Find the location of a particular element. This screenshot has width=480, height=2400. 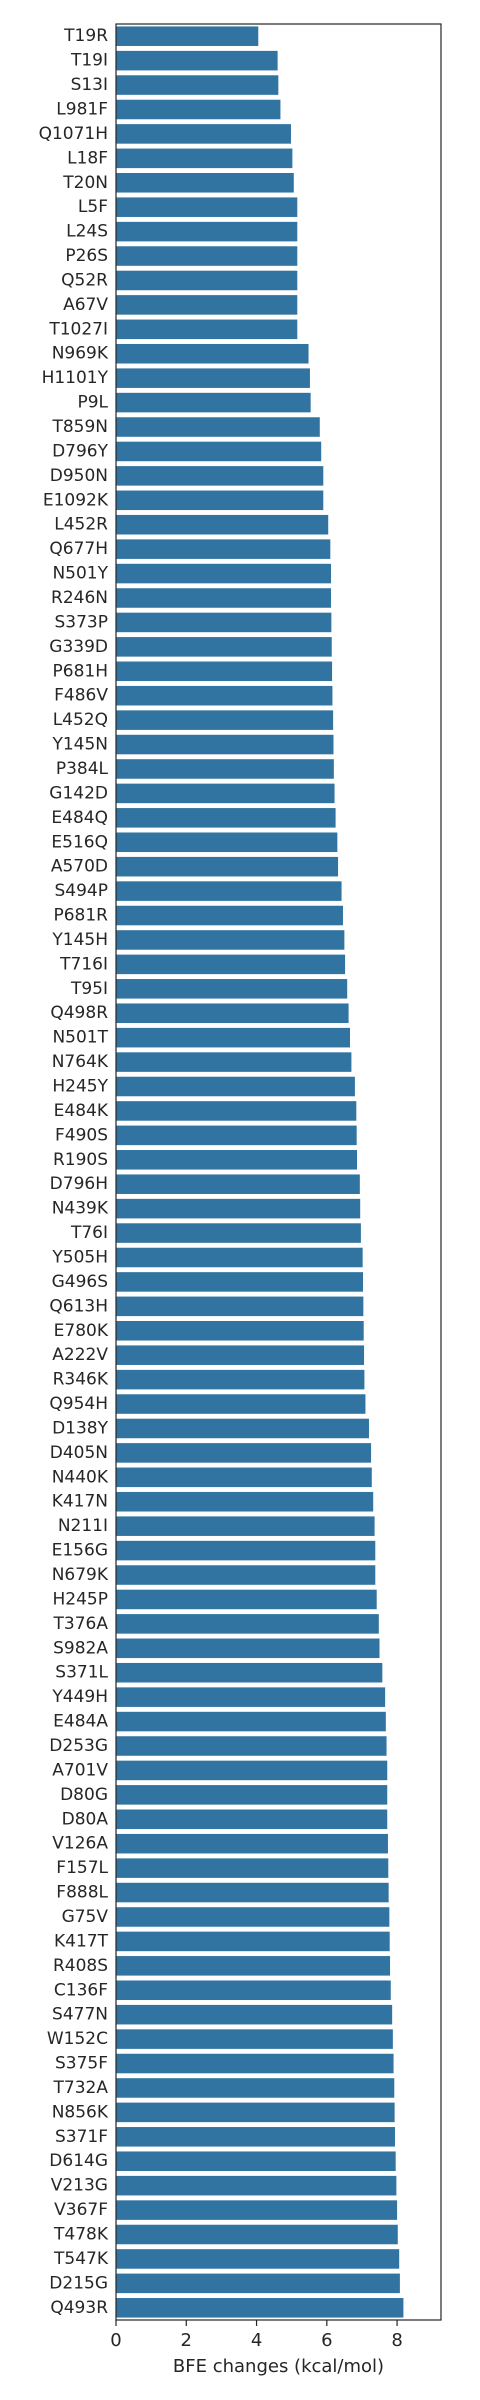

bar-f888l is located at coordinates (252, 1892).